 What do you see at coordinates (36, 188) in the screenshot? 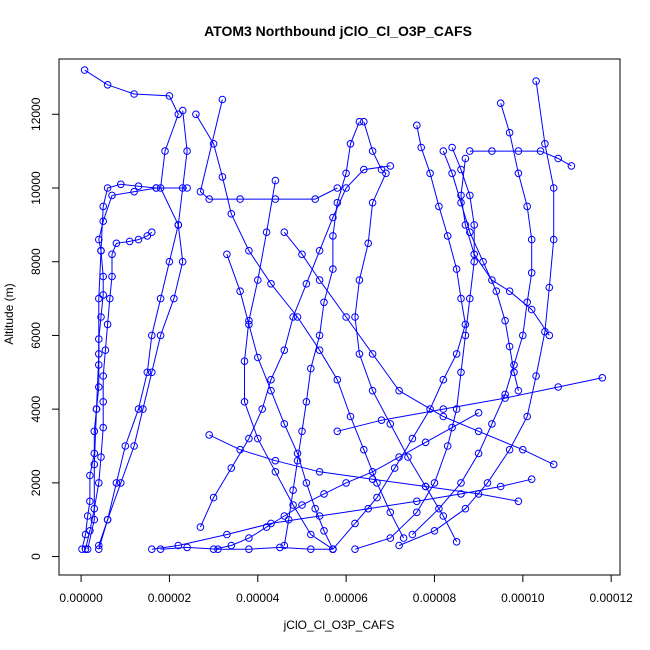
I see `y-tick-label: 10000` at bounding box center [36, 188].